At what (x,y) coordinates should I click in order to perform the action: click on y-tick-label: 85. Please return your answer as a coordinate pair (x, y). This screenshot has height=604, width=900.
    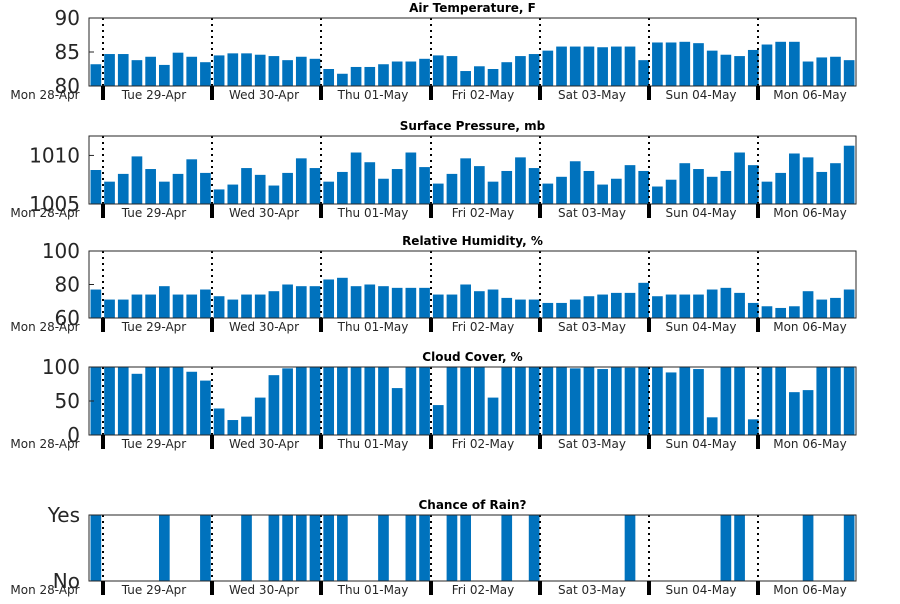
    Looking at the image, I should click on (67, 52).